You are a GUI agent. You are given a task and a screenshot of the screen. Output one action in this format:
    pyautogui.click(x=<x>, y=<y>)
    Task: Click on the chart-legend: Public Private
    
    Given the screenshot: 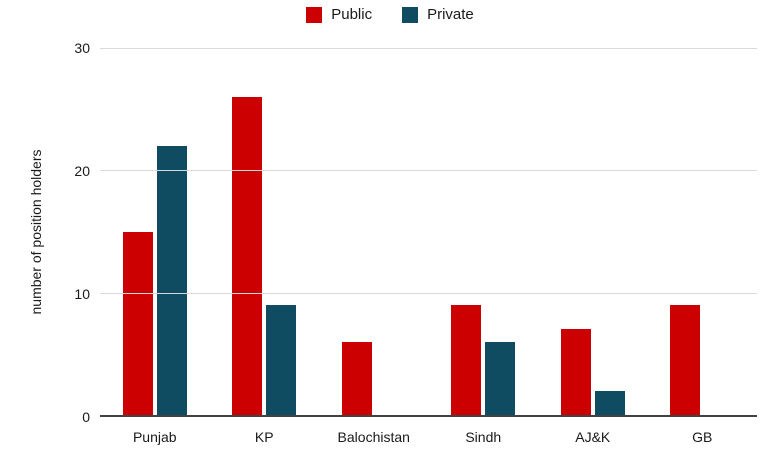 What is the action you would take?
    pyautogui.click(x=390, y=15)
    